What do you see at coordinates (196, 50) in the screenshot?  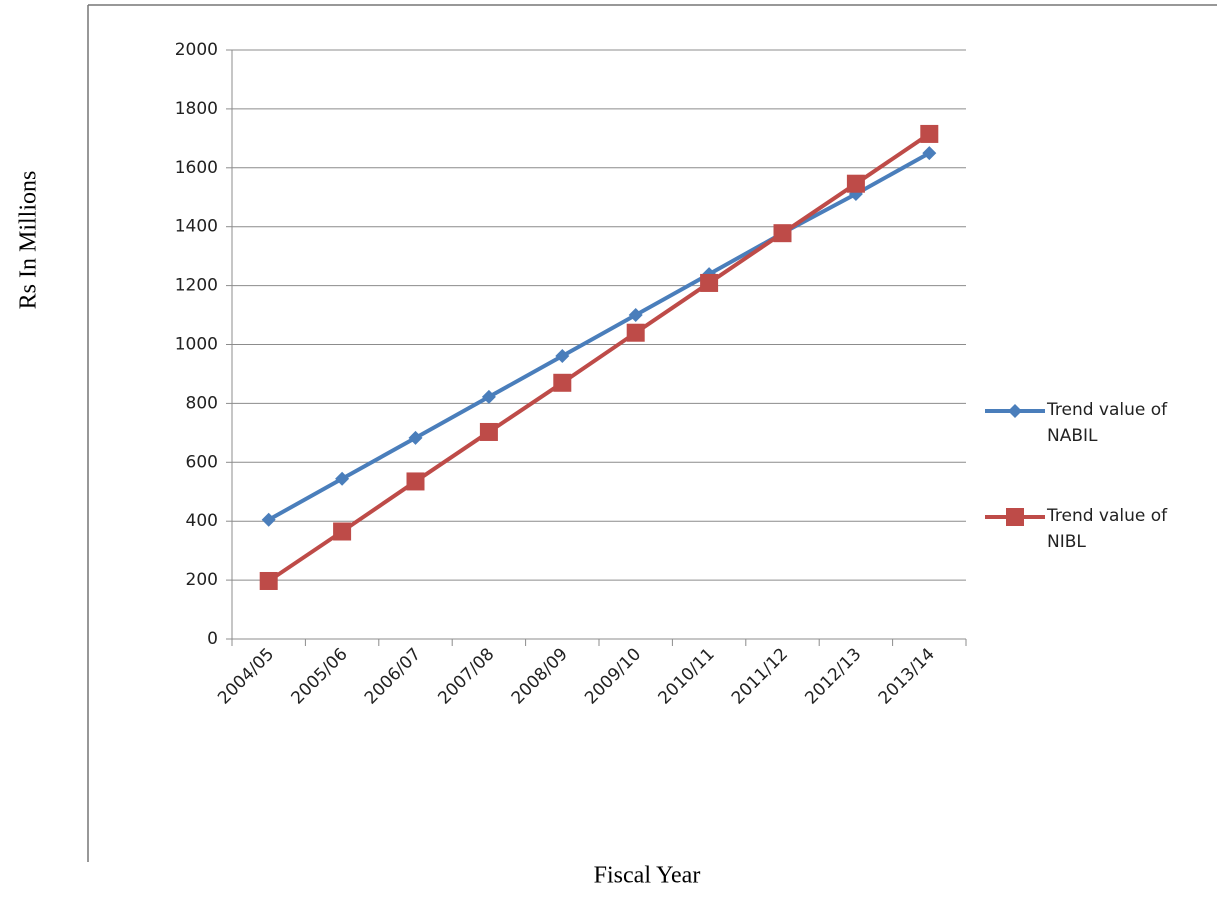 I see `y-tick-label: 2000` at bounding box center [196, 50].